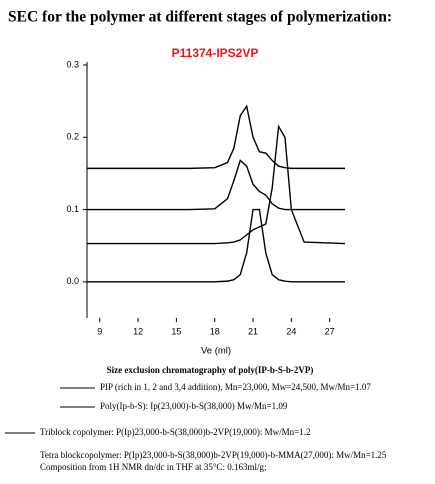 This screenshot has width=435, height=484. Describe the element at coordinates (216, 351) in the screenshot. I see `x-axis-label: Ve (ml)` at that location.